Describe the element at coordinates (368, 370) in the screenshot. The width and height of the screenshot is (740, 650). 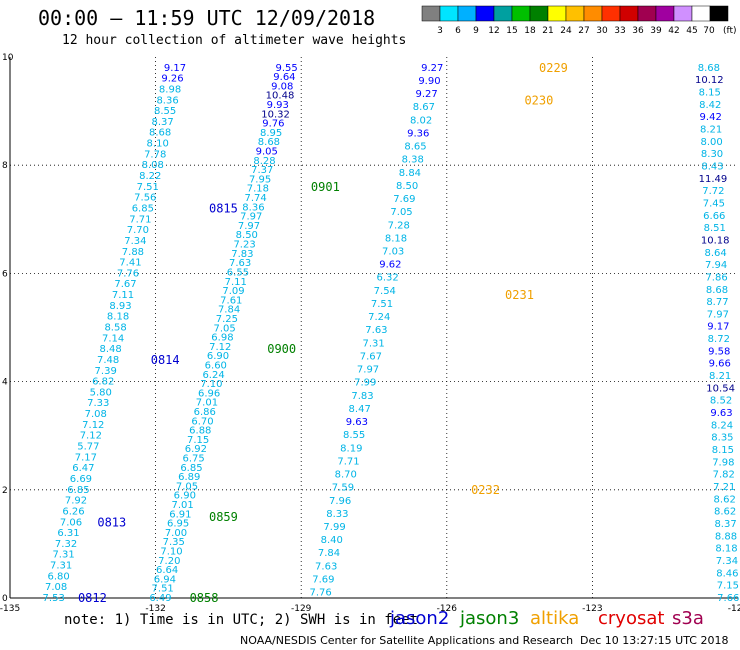
I see `wave-height-value: 7.97` at that location.